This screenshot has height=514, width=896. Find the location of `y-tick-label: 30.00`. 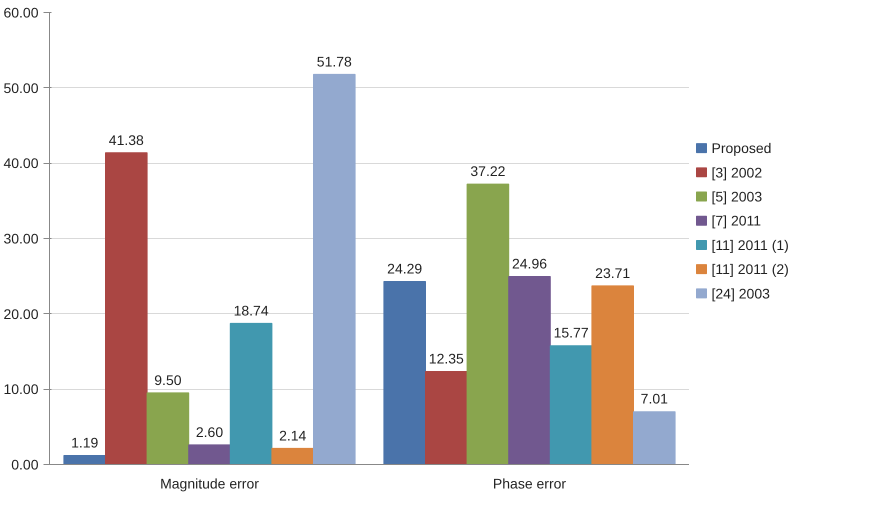

y-tick-label: 30.00 is located at coordinates (21, 238).